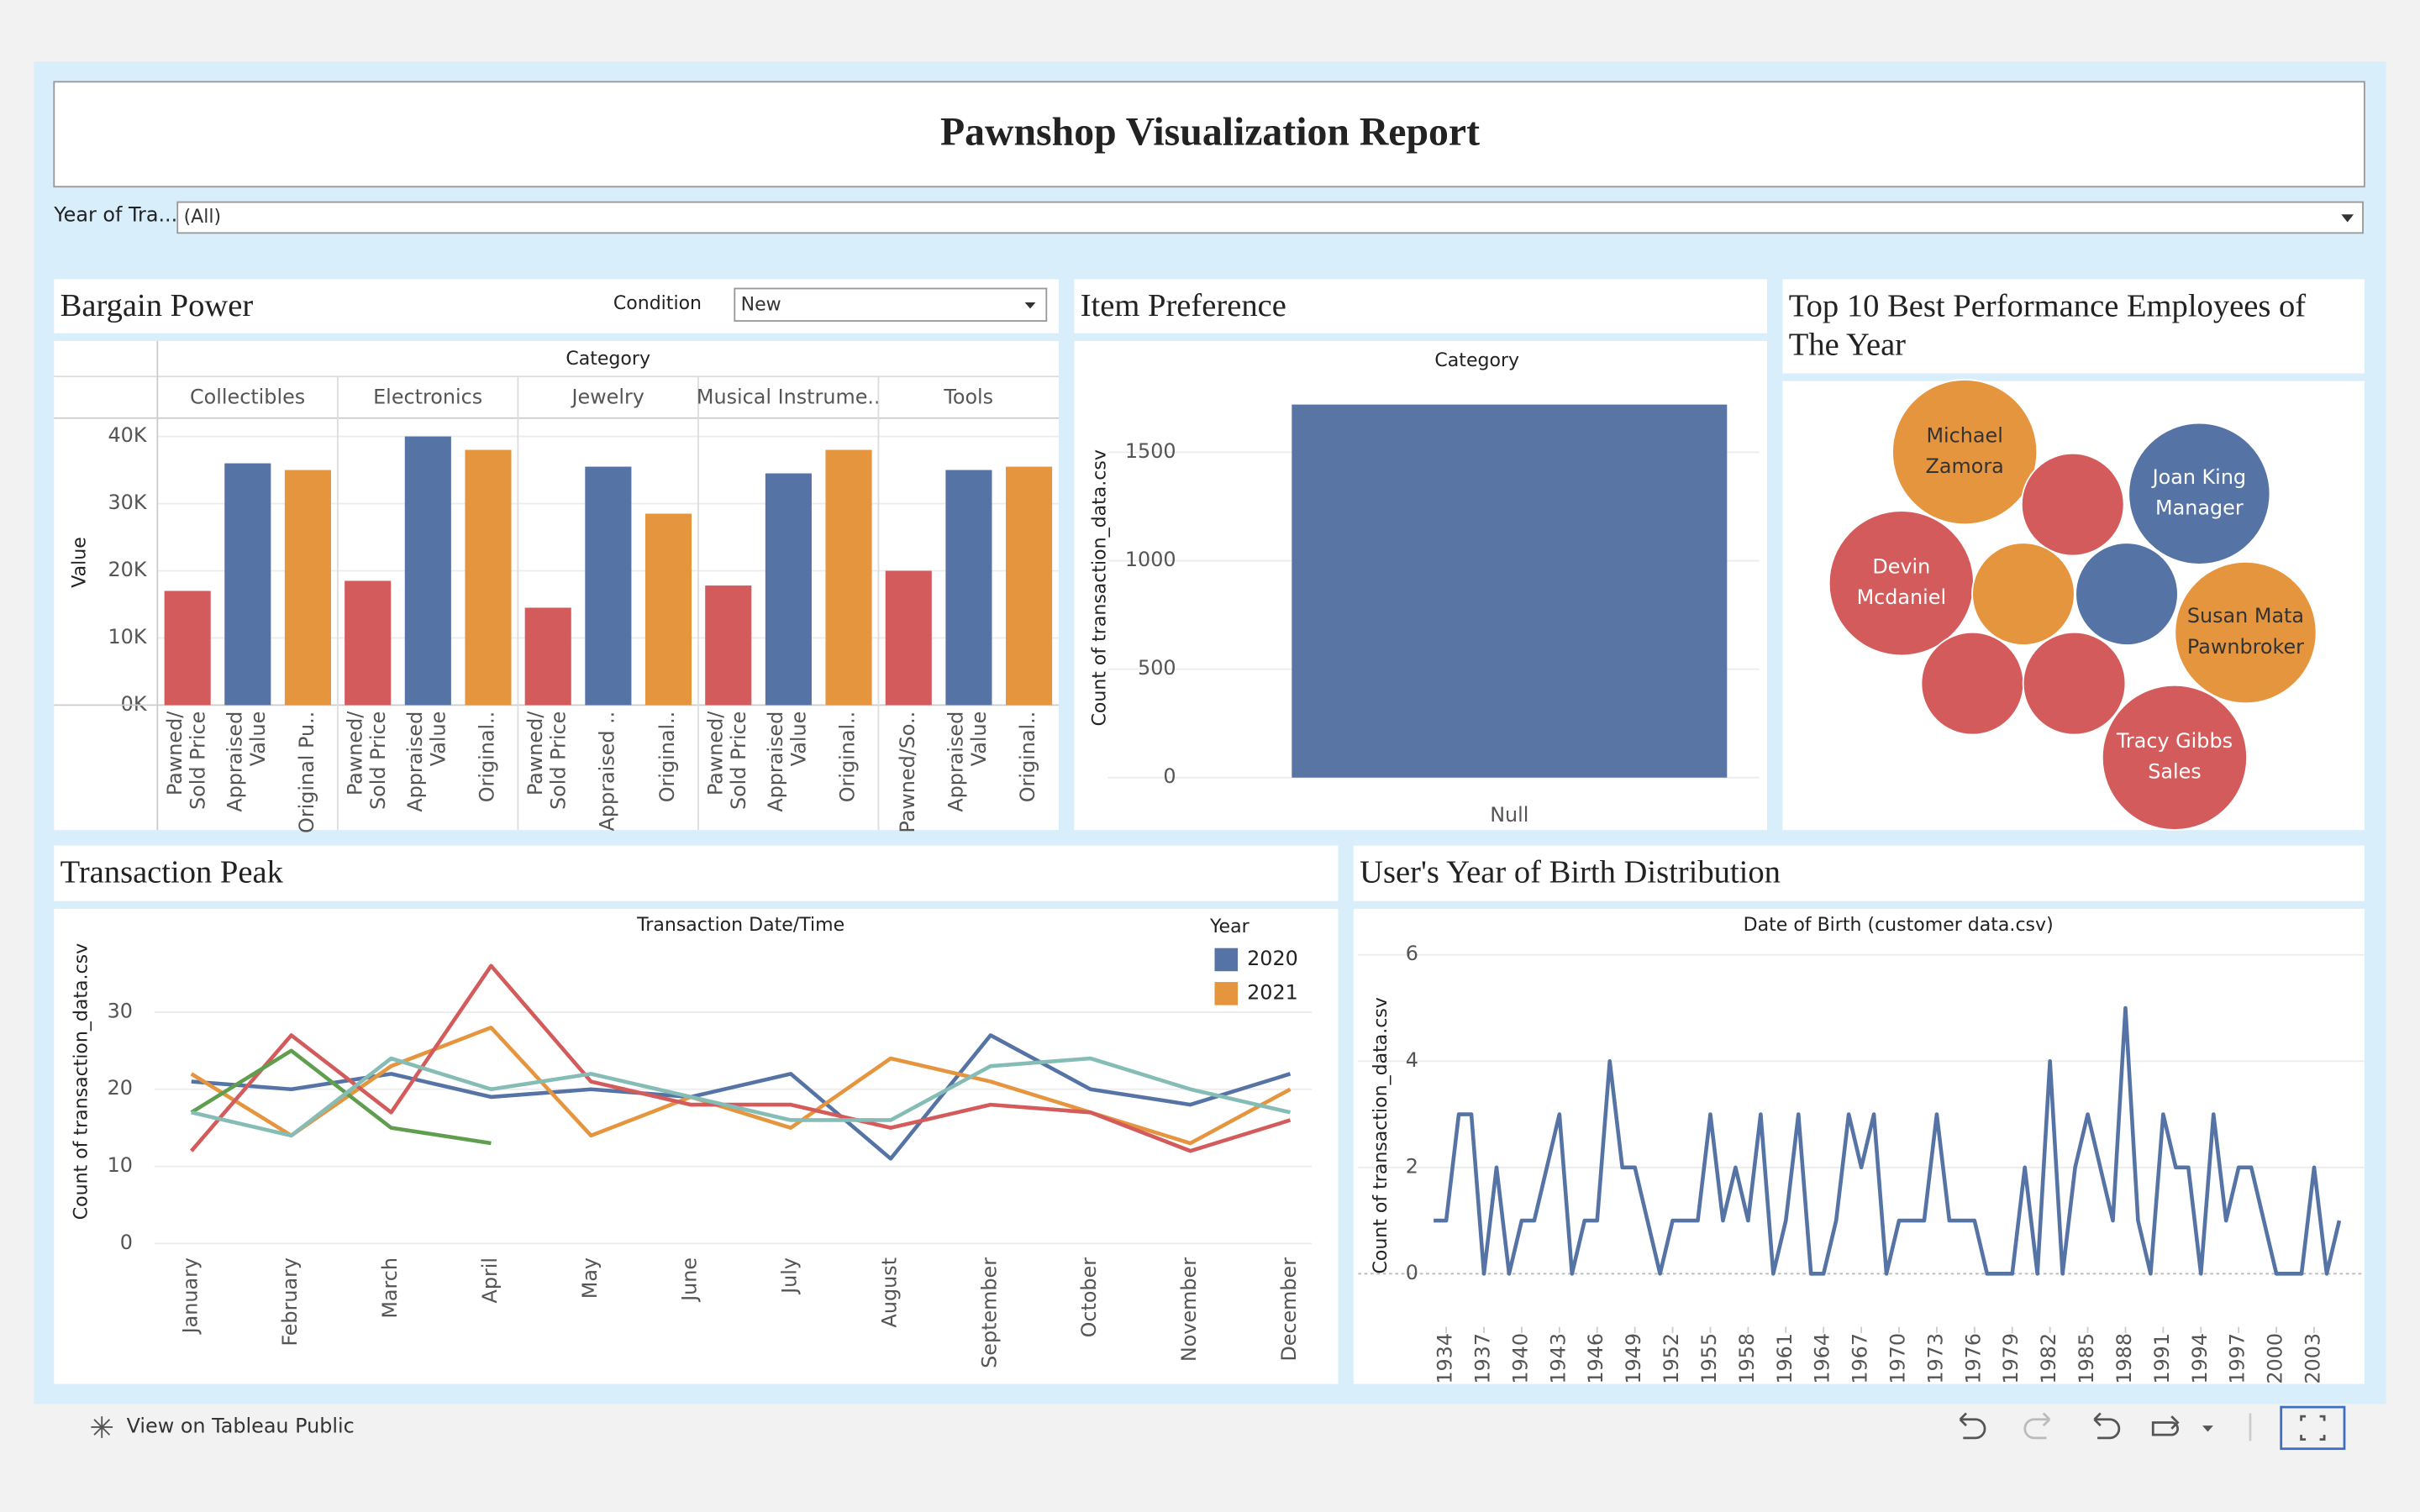 This screenshot has width=2420, height=1512. Describe the element at coordinates (1965, 466) in the screenshot. I see `bubble-label: Zamora` at that location.